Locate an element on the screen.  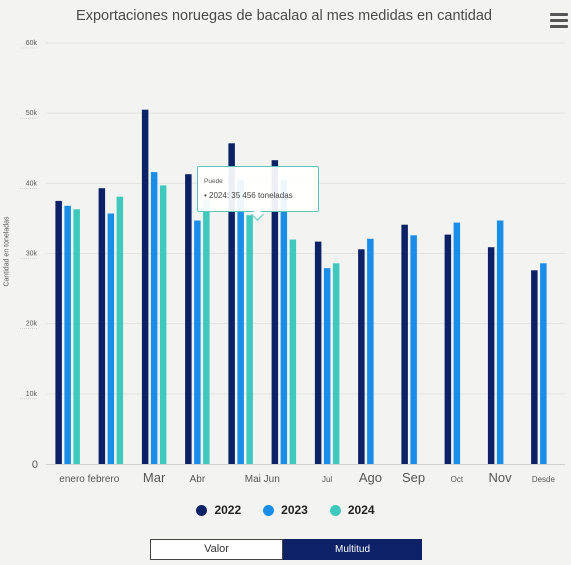
legend-marker-2024 is located at coordinates (335, 510).